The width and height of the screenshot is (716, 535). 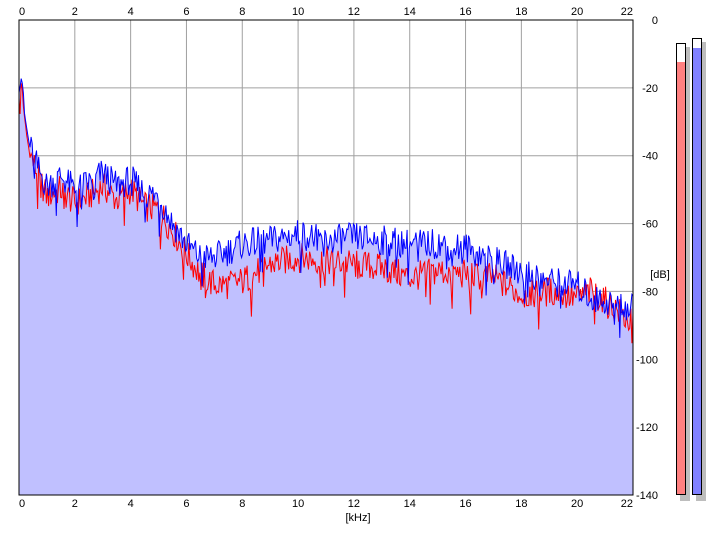 What do you see at coordinates (465, 504) in the screenshot?
I see `x-tick-label-bottom: 16` at bounding box center [465, 504].